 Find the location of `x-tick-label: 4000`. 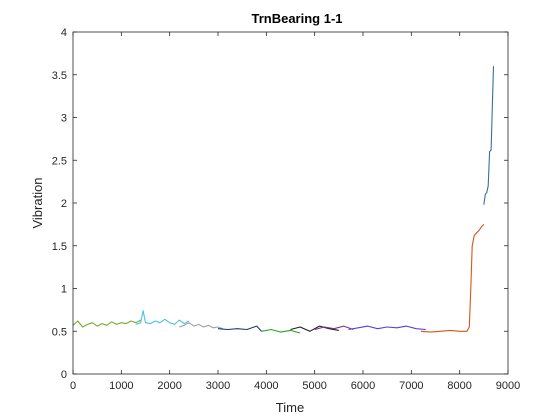

x-tick-label: 4000 is located at coordinates (266, 386).